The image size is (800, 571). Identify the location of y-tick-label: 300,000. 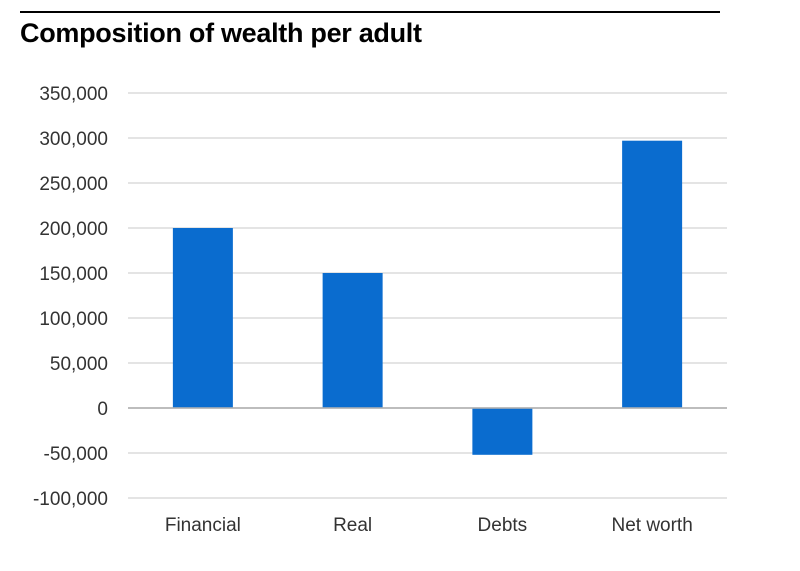
(73, 139).